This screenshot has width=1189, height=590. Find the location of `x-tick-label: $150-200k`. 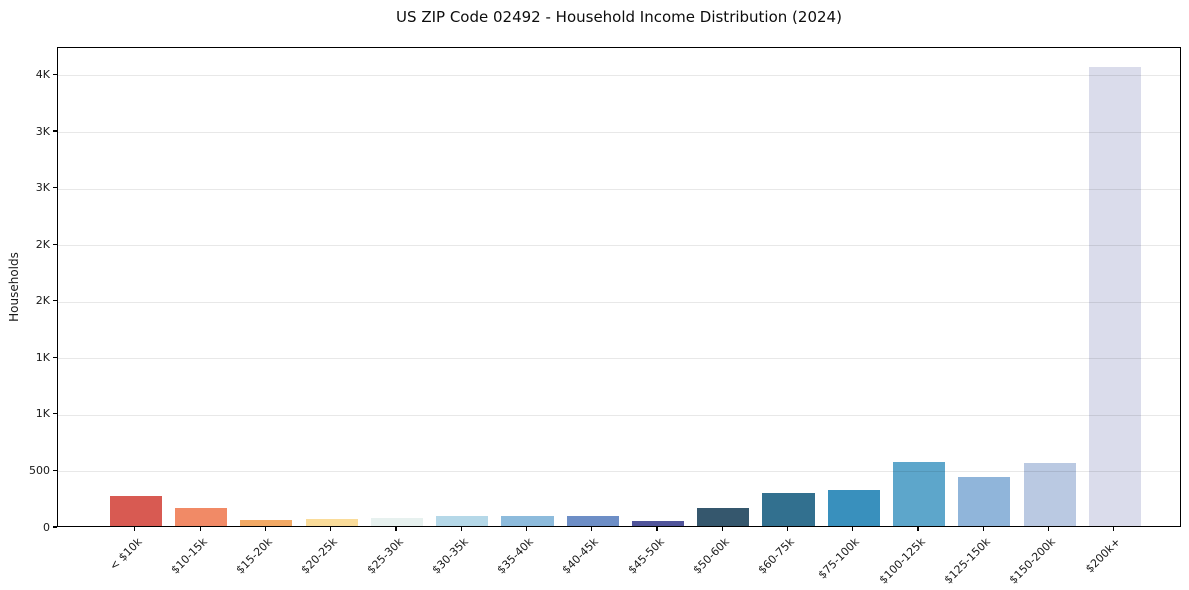

x-tick-label: $150-200k is located at coordinates (1032, 561).